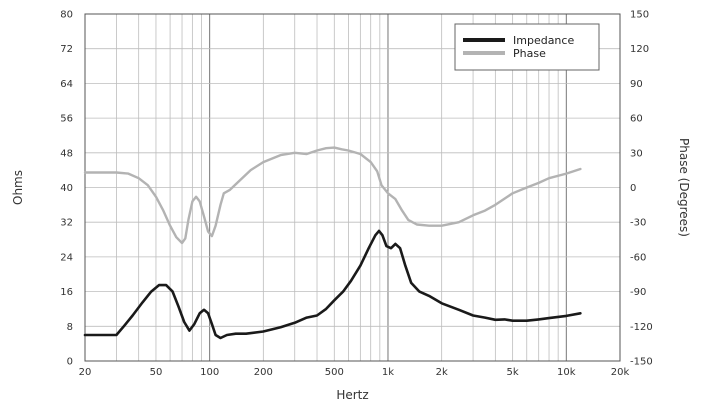 The width and height of the screenshot is (702, 407). I want to click on y-right-tick-label: 120, so click(639, 49).